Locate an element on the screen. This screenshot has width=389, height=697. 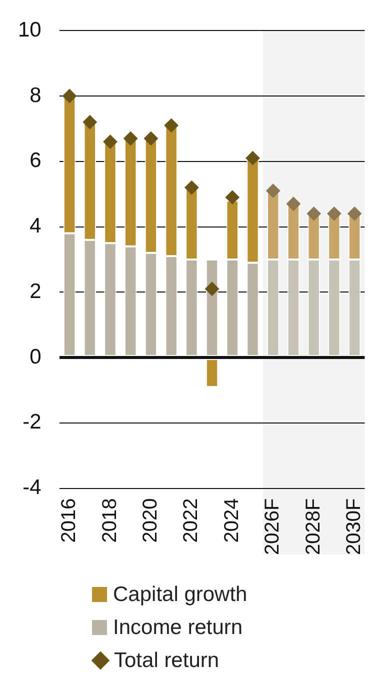
x-tick-label: 2026F is located at coordinates (273, 527).